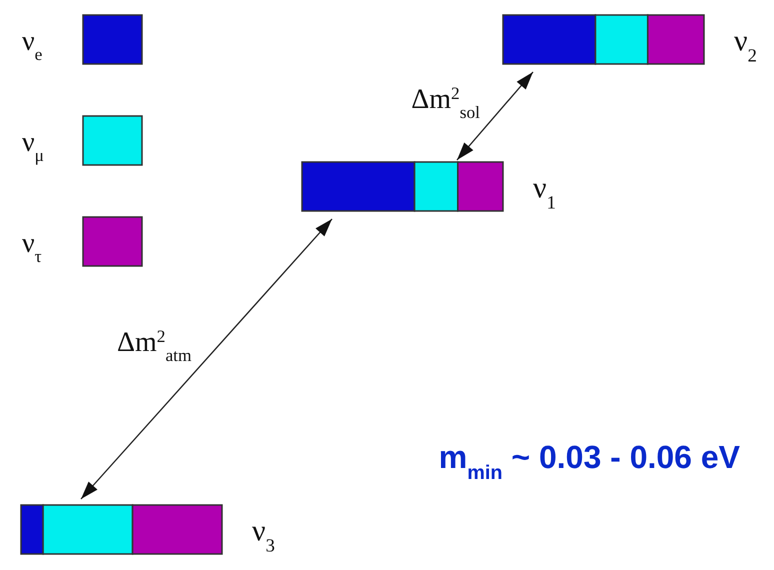 This screenshot has width=774, height=570. I want to click on y-tick-label: ν$_{3}$, so click(263, 535).